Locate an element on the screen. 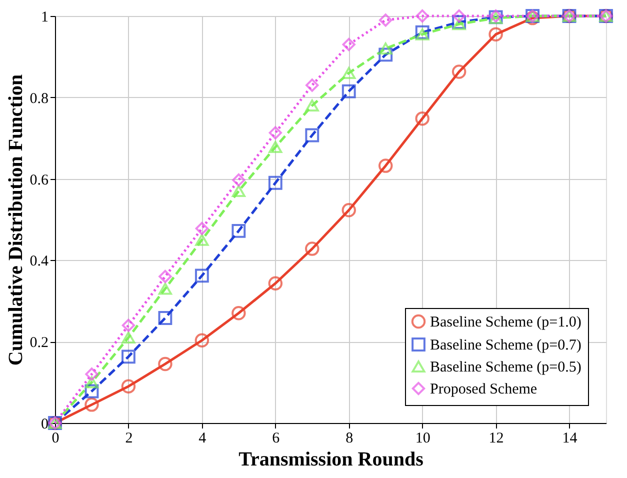  x-tick-label: 8 is located at coordinates (350, 438).